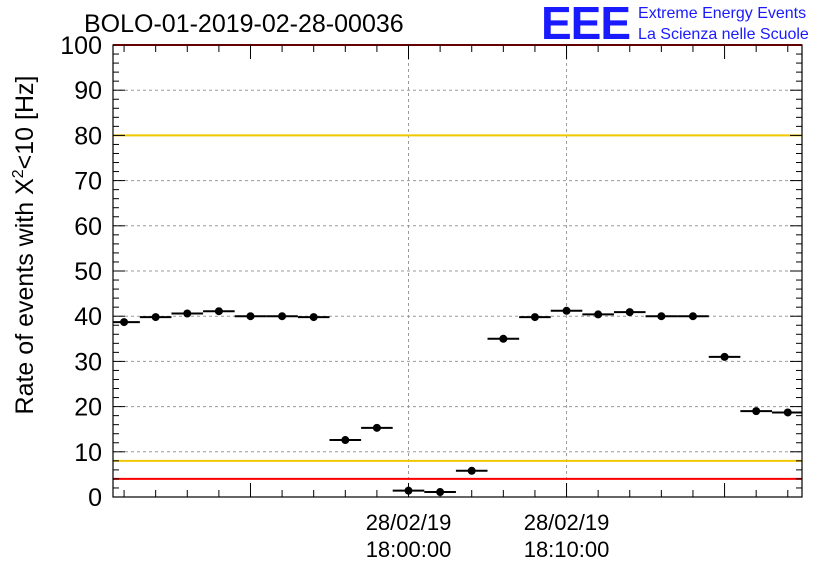  I want to click on y-tick-label: 100, so click(81, 46).